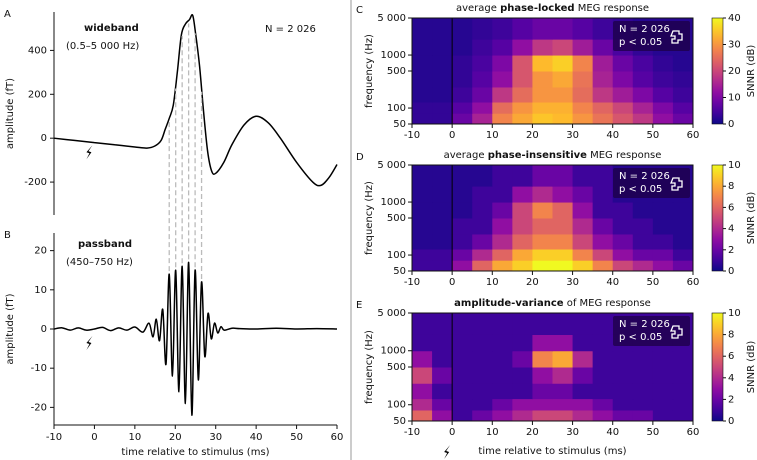 The image size is (757, 460). Describe the element at coordinates (624, 155) in the screenshot. I see `title-part: MEG response` at that location.